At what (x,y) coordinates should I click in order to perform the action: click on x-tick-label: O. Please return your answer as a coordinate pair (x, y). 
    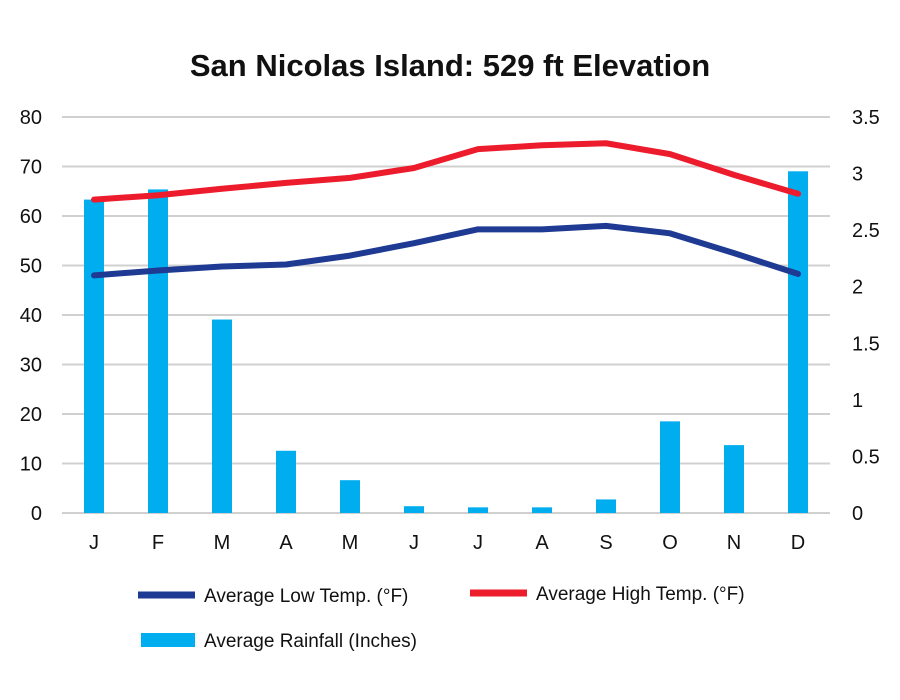
    Looking at the image, I should click on (670, 543).